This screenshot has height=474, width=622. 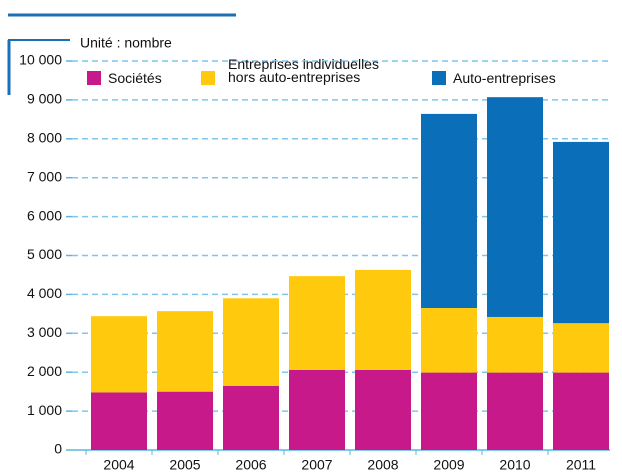 What do you see at coordinates (44, 215) in the screenshot?
I see `y-tick-label: 6 000` at bounding box center [44, 215].